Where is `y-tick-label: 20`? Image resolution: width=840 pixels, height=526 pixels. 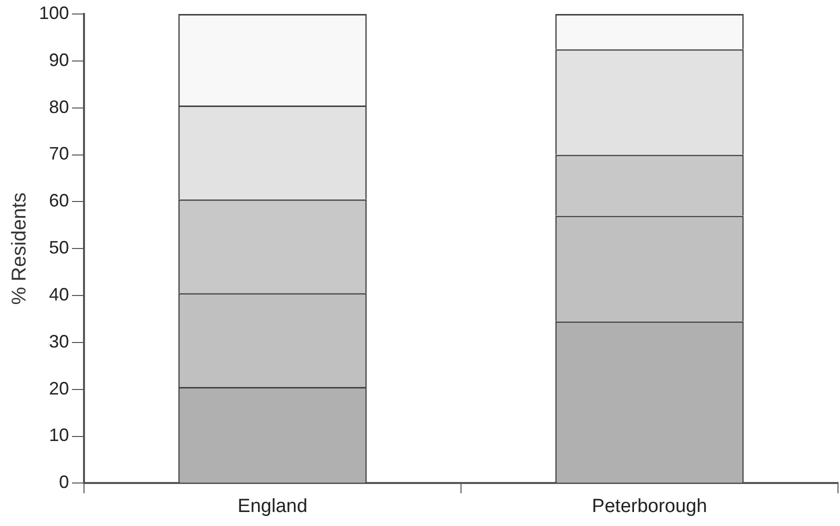
y-tick-label: 20 is located at coordinates (59, 388).